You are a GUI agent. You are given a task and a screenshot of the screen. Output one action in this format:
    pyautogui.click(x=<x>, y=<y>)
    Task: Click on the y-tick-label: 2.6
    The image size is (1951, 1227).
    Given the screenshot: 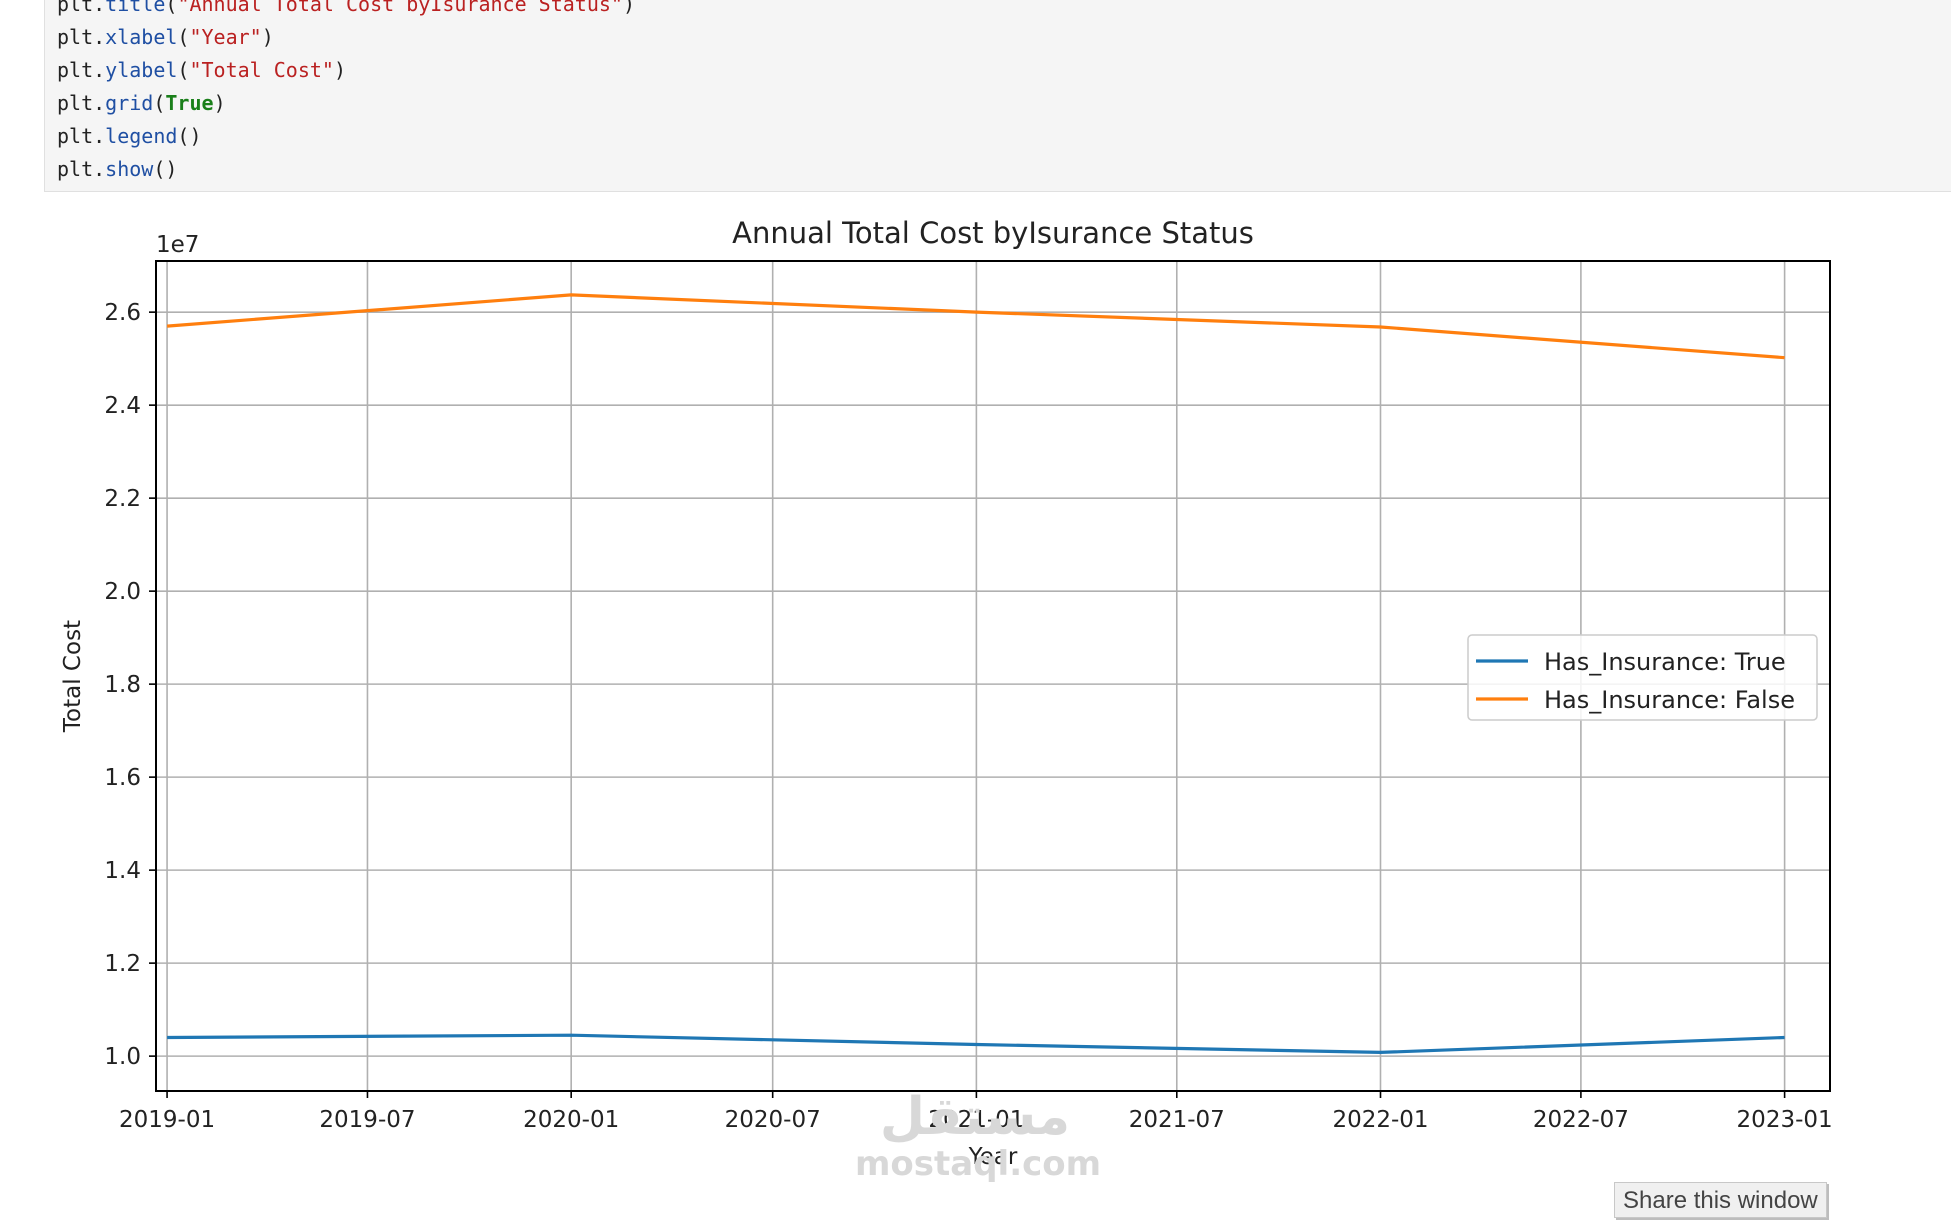 What is the action you would take?
    pyautogui.click(x=122, y=313)
    